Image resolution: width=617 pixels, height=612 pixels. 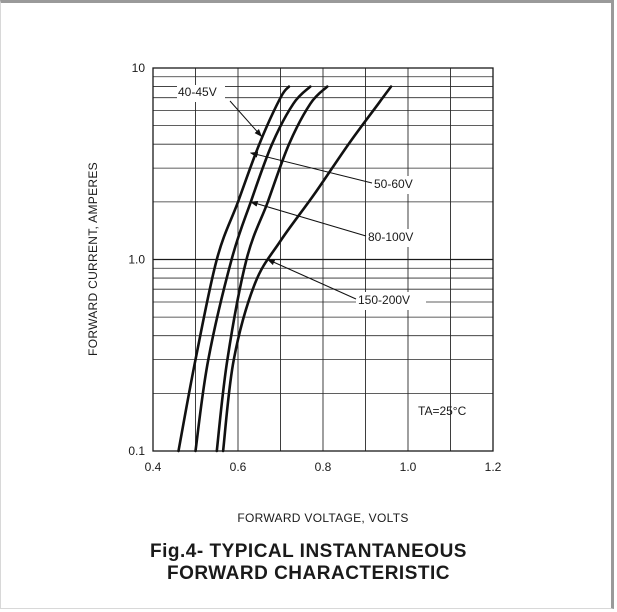 I want to click on annotation-label-50-60V: 50-60V, so click(x=393, y=184).